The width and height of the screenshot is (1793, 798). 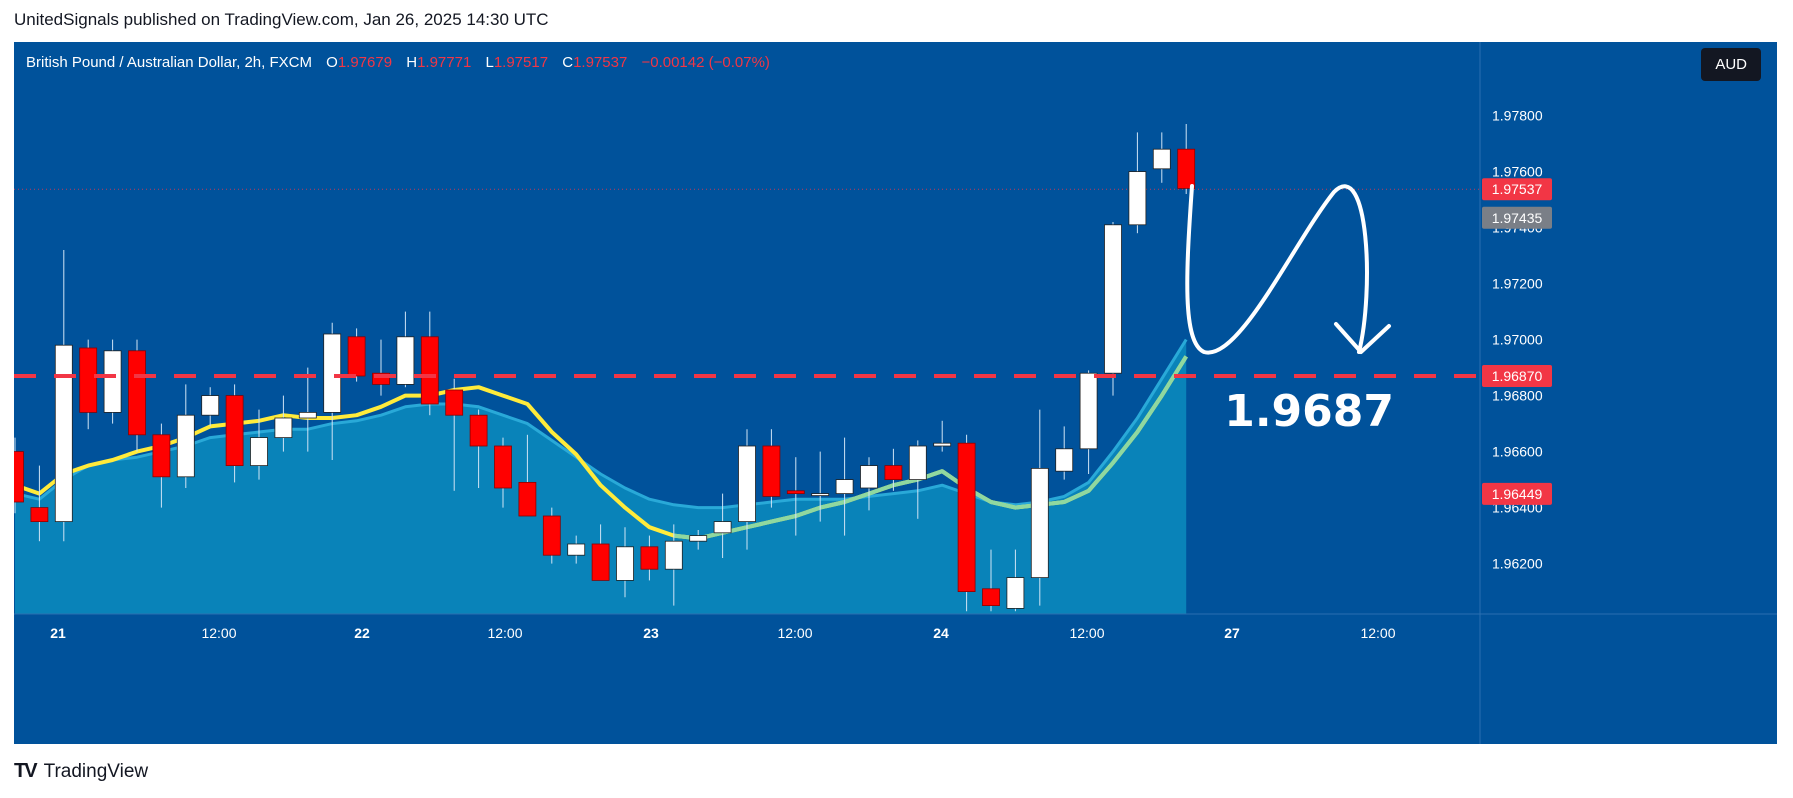 I want to click on low-value: 1.97517, so click(x=521, y=62).